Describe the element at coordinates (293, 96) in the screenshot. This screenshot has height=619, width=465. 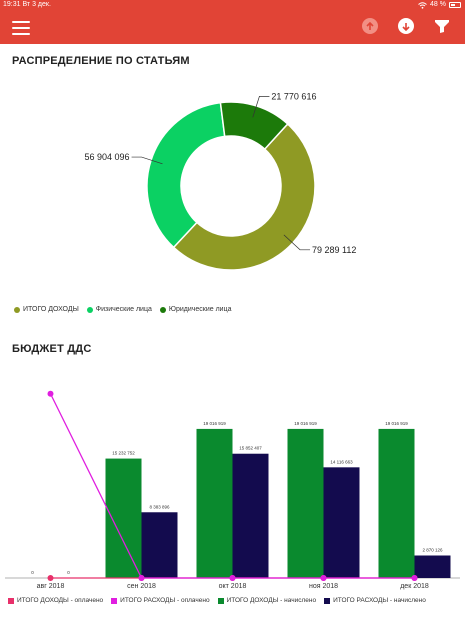
I see `donut-label-legal-entities: 21 770 616` at that location.